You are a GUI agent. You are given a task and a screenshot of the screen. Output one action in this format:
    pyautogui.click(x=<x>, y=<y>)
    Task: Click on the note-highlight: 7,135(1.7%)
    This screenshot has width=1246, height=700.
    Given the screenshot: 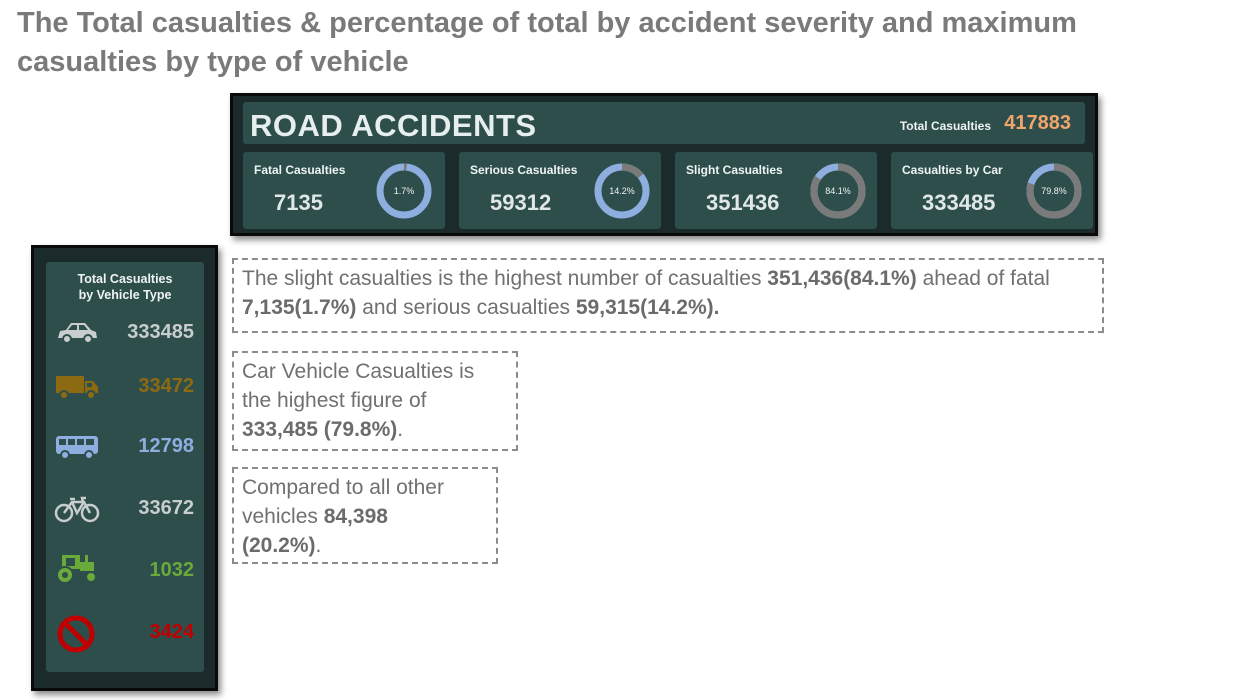 What is the action you would take?
    pyautogui.click(x=299, y=307)
    